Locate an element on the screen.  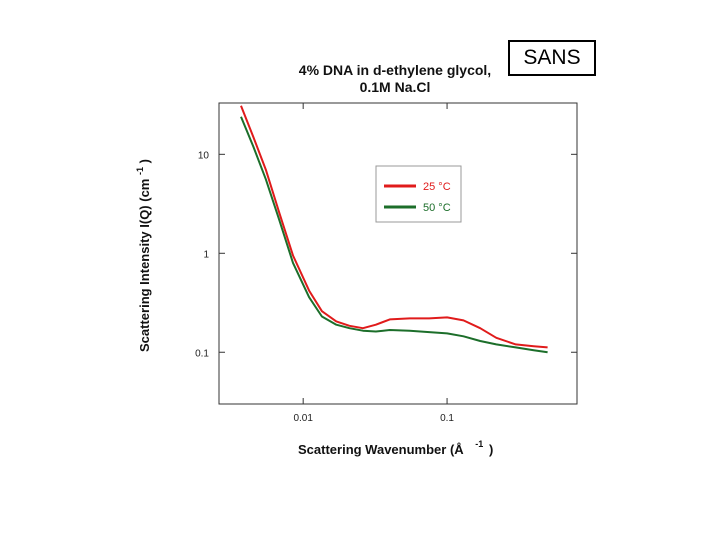
x-tick-label: 0.1 is located at coordinates (447, 418).